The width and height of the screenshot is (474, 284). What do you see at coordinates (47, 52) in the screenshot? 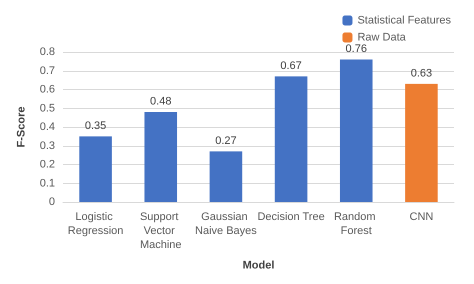
I see `y-tick-label: 0.8` at bounding box center [47, 52].